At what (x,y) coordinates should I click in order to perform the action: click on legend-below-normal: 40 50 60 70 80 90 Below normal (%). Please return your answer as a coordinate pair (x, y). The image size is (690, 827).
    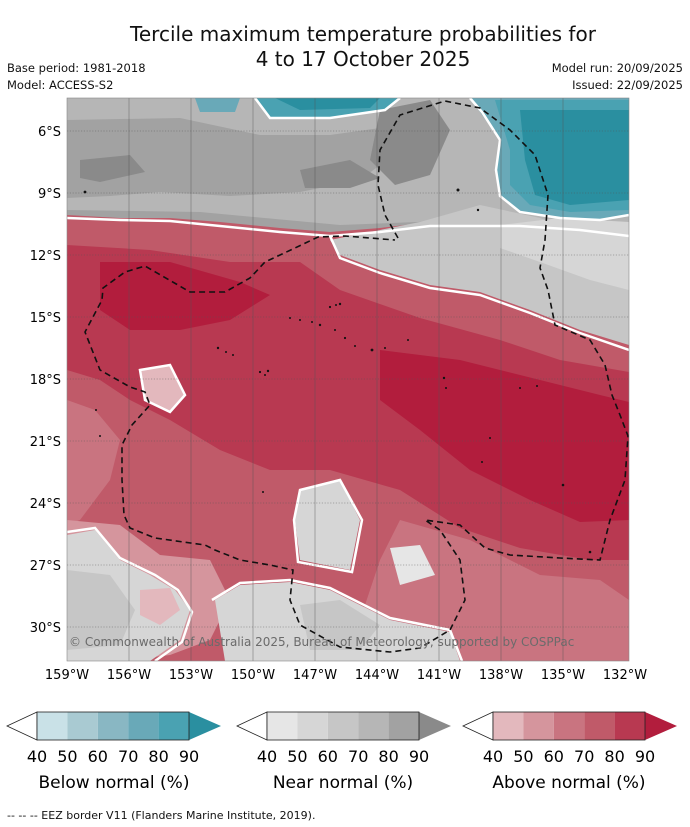
    Looking at the image, I should click on (113, 752).